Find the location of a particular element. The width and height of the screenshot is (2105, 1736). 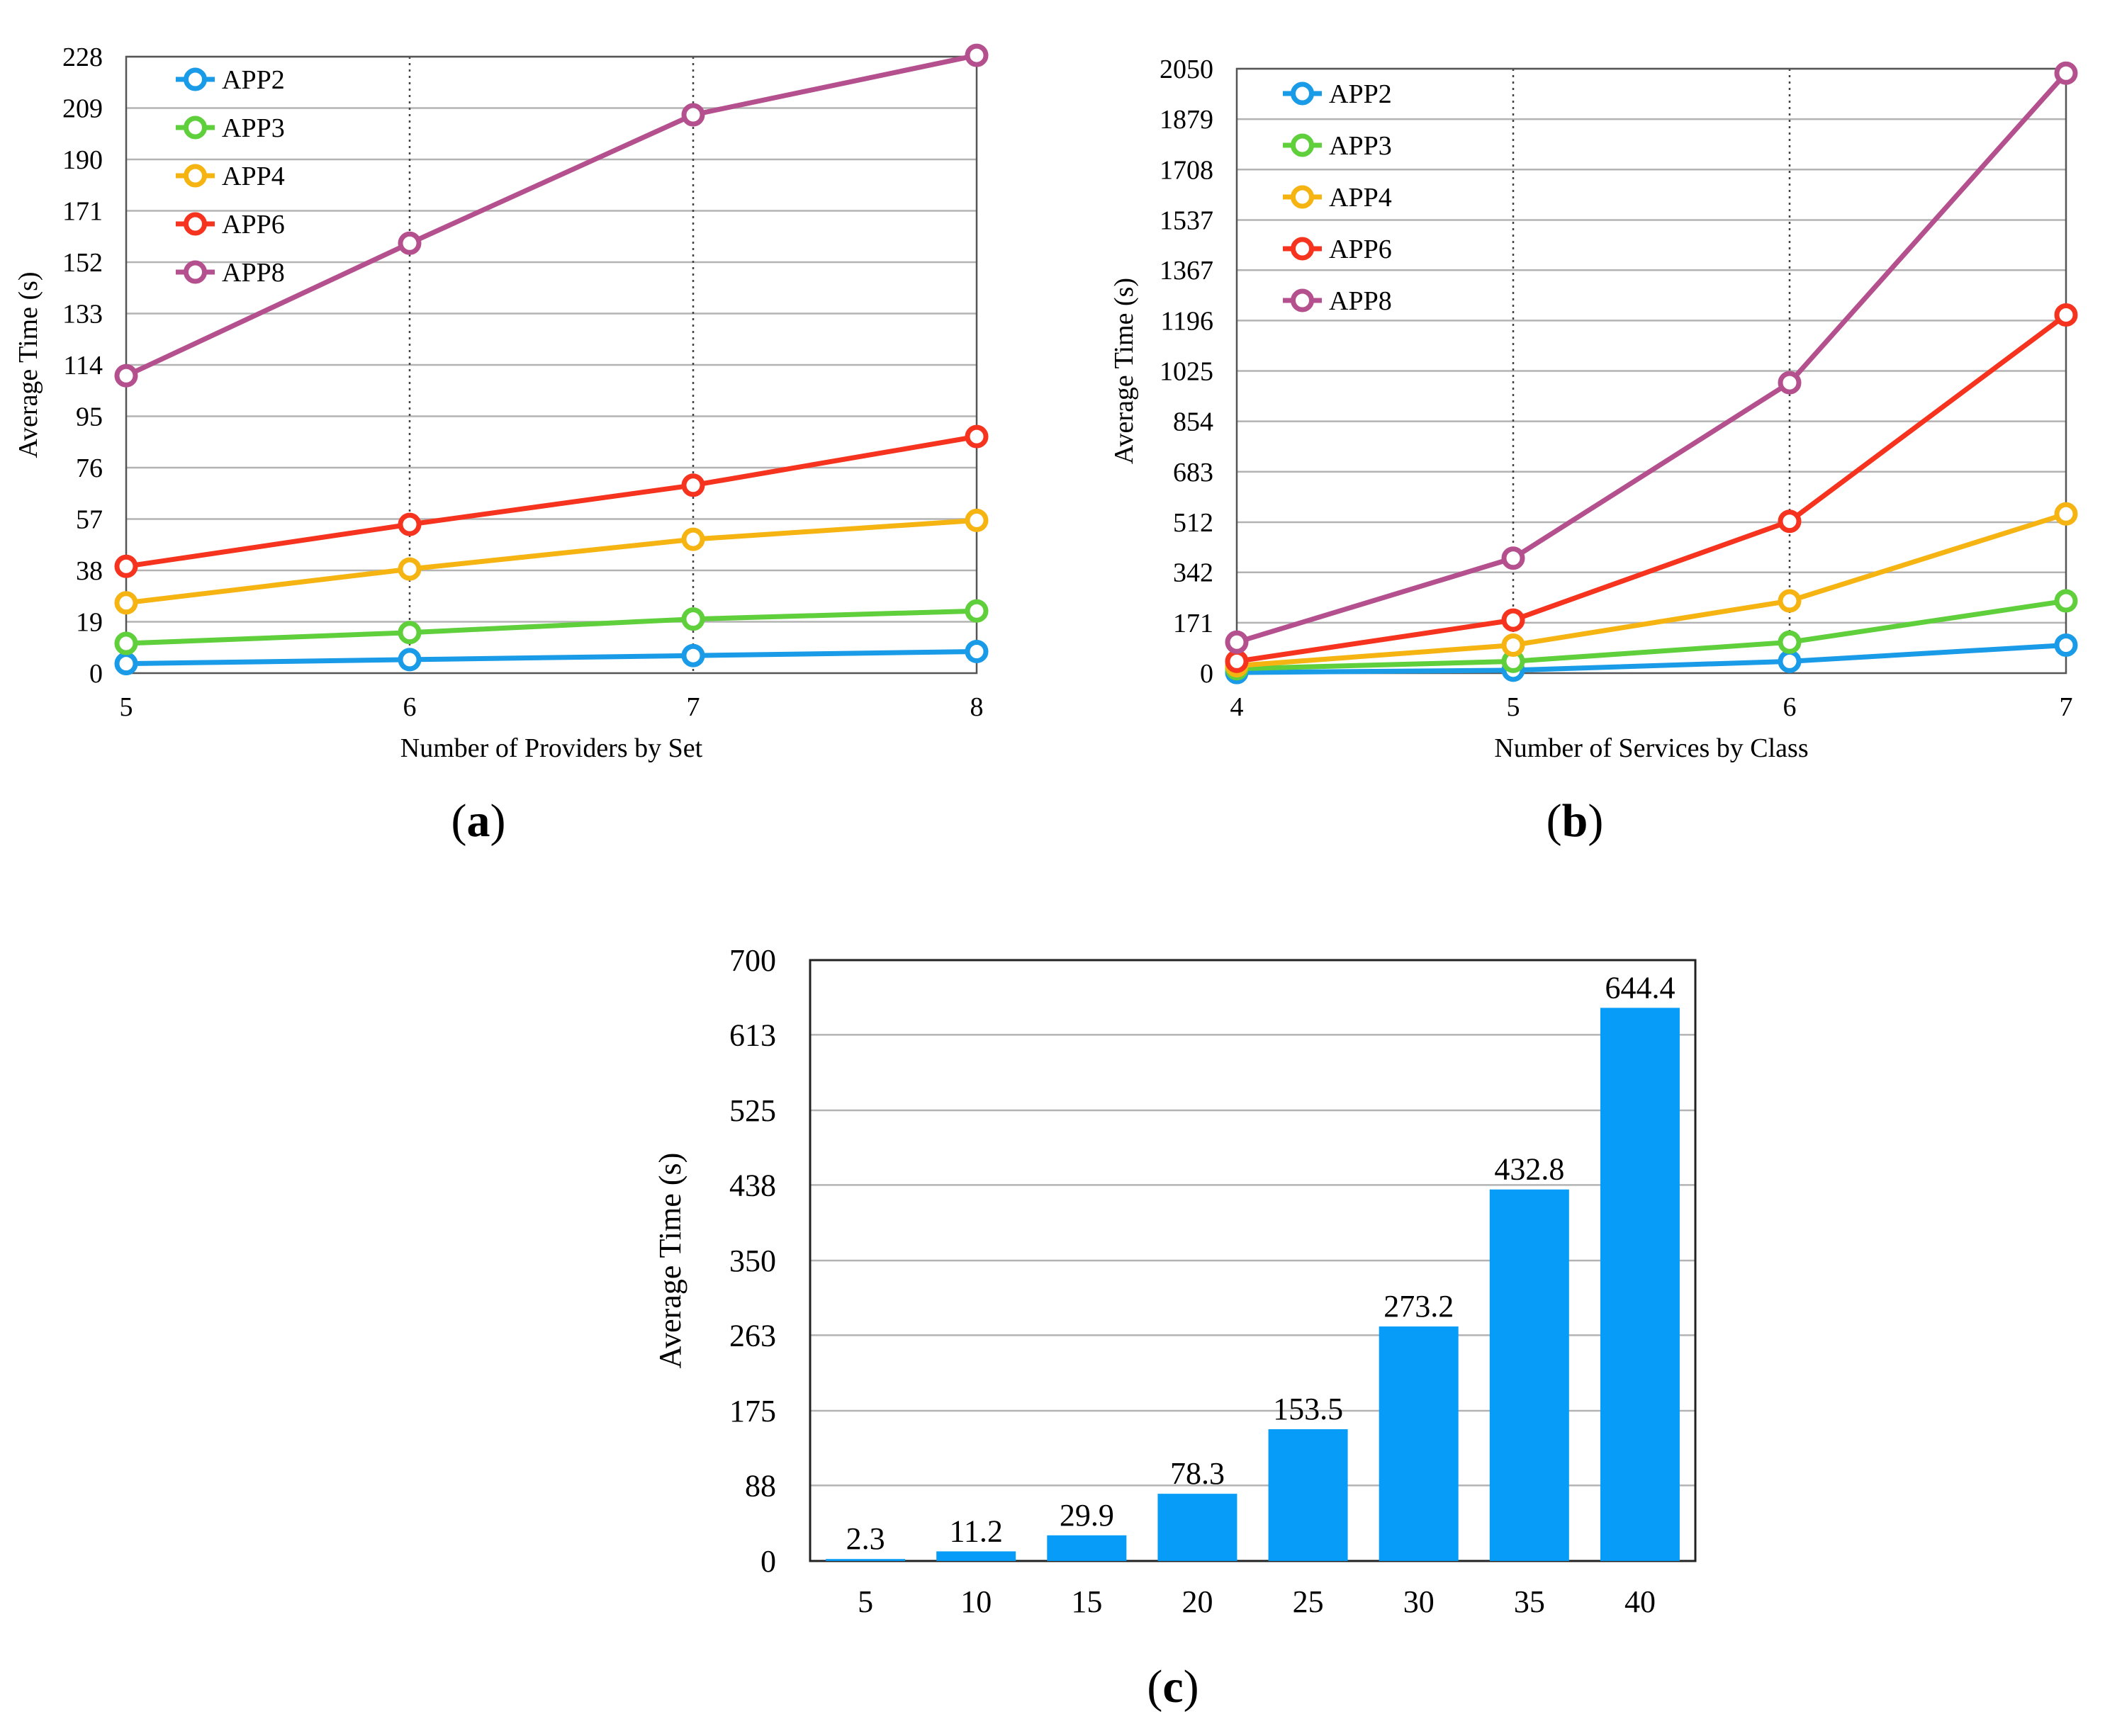

bar-data-label: 29.9 is located at coordinates (1087, 1515).